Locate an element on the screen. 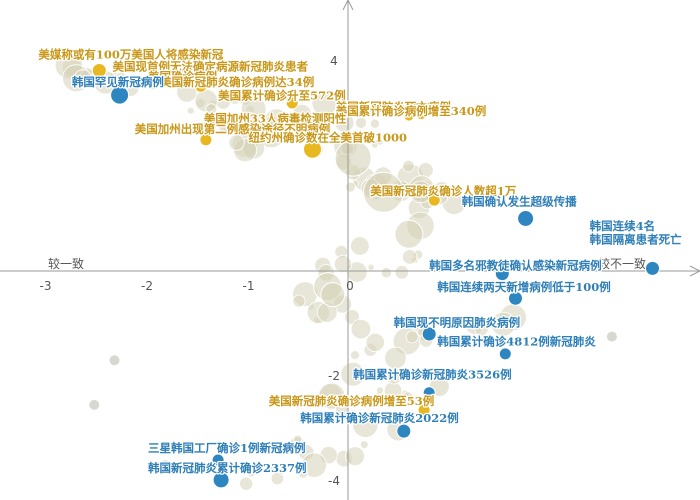 This screenshot has height=500, width=700. usa-point-label: 纽约州确诊数在全美首破1000 is located at coordinates (328, 137).